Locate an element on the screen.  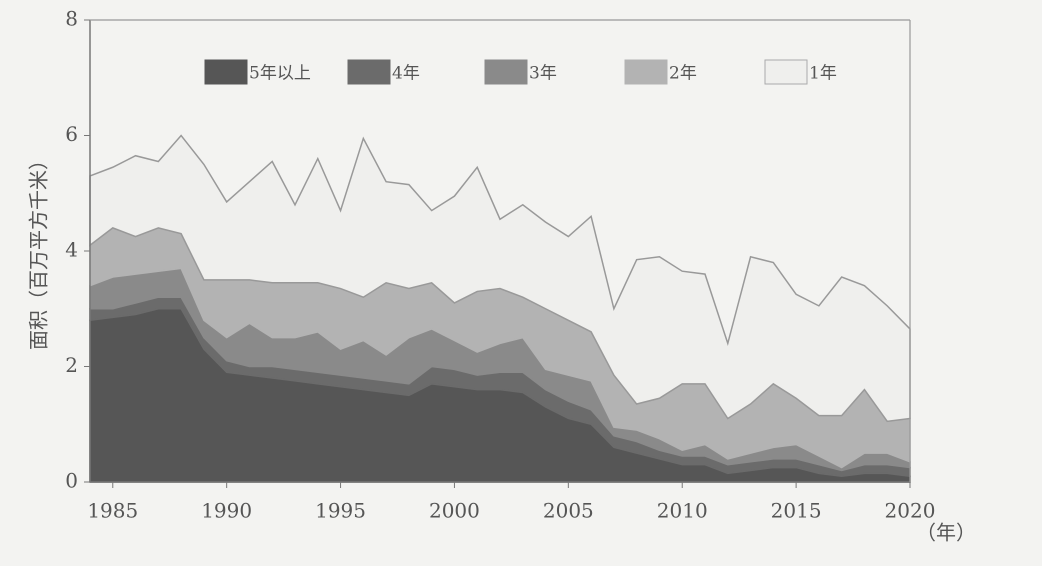
x-tick-label: 1995 is located at coordinates (340, 511).